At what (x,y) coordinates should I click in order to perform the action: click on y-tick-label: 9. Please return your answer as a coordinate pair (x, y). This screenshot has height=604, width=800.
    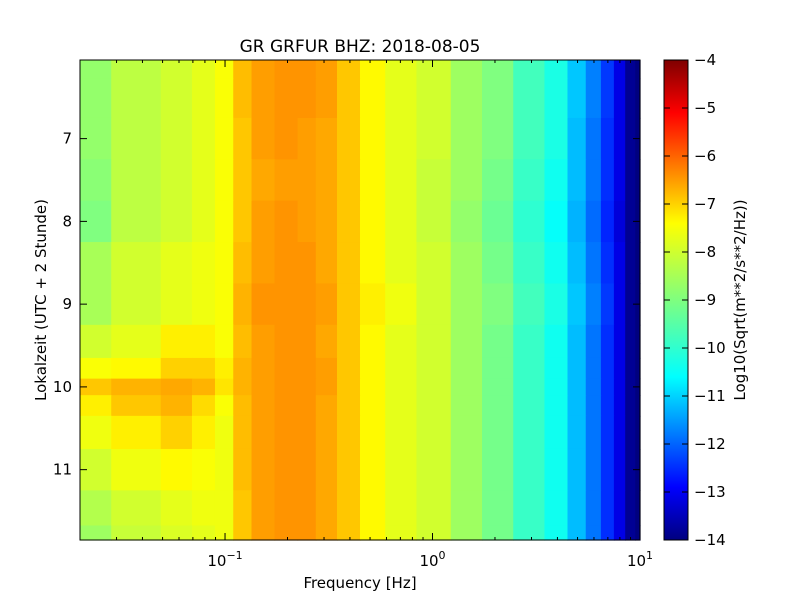
    Looking at the image, I should click on (67, 304).